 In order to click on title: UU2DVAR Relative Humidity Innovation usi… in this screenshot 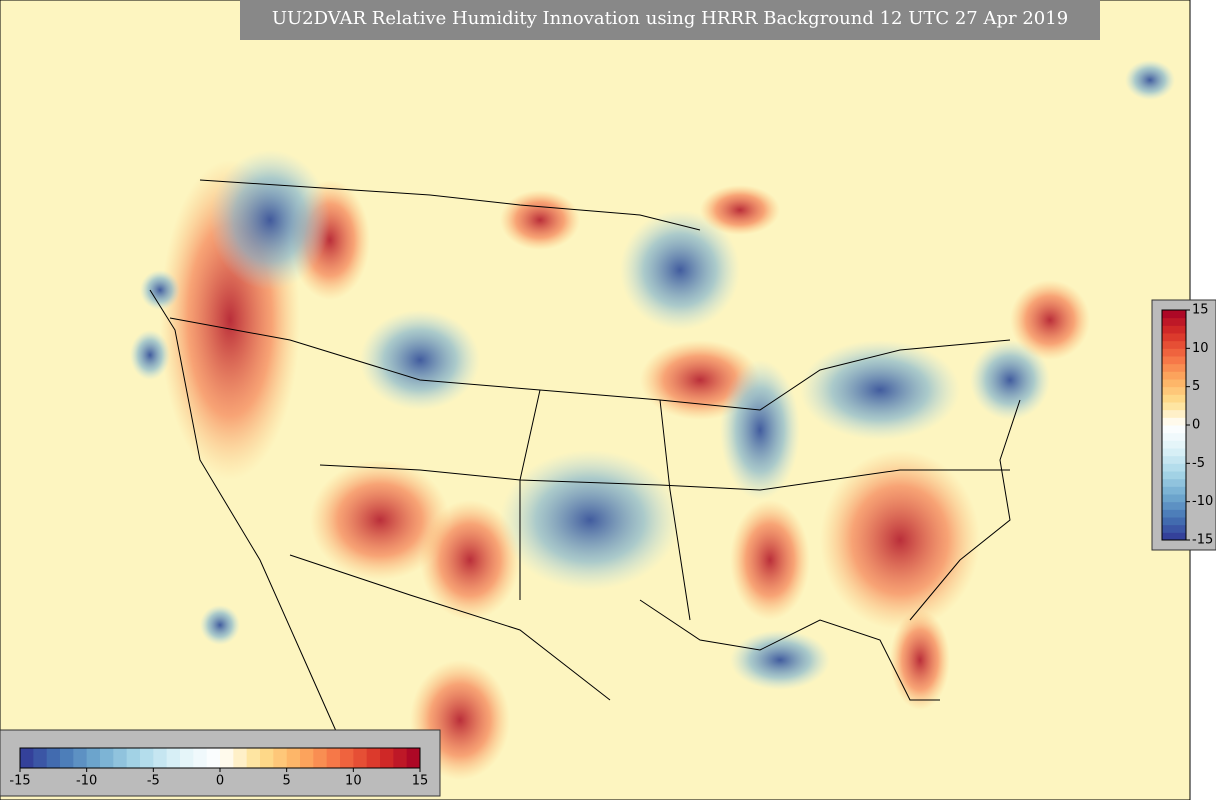, I will do `click(670, 18)`.